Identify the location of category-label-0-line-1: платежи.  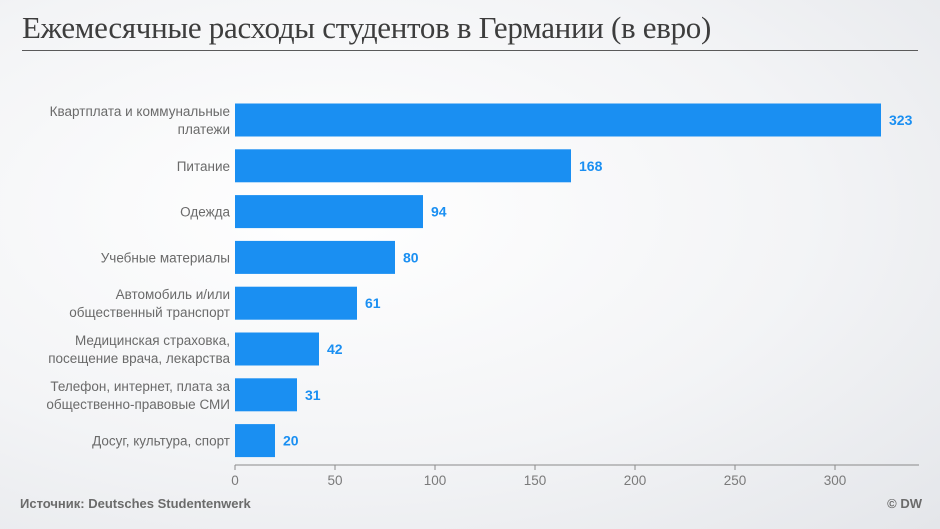
(204, 129).